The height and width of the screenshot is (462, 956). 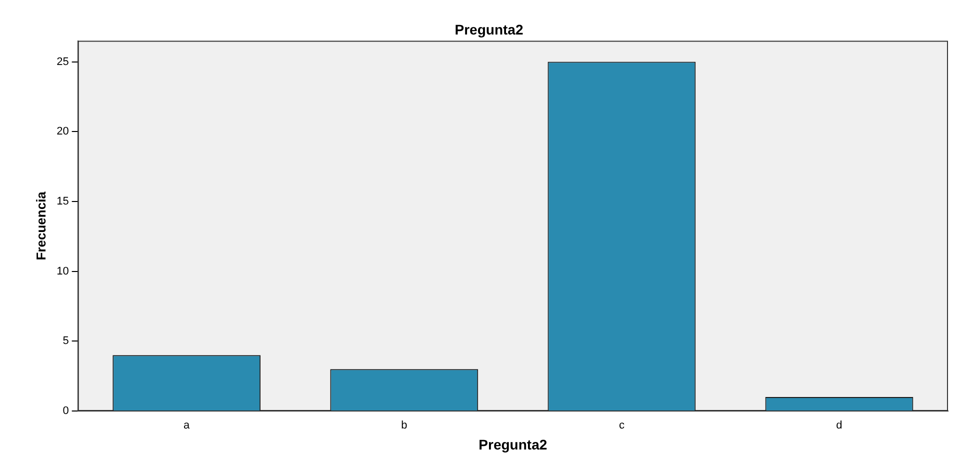 I want to click on x-tick-label: c, so click(x=621, y=426).